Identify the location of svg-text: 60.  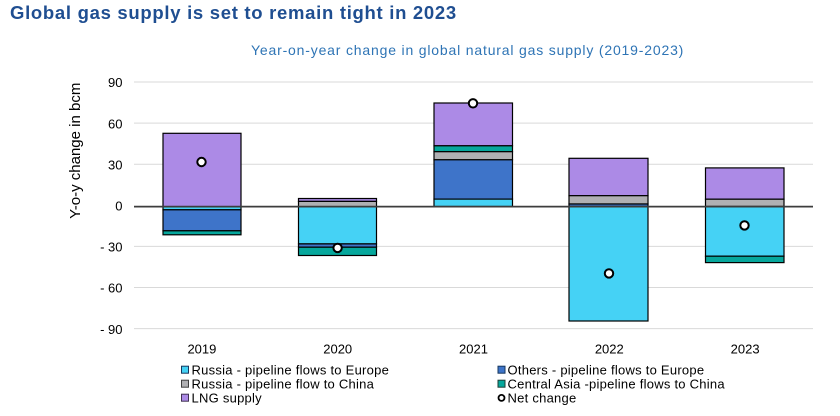
(115, 123).